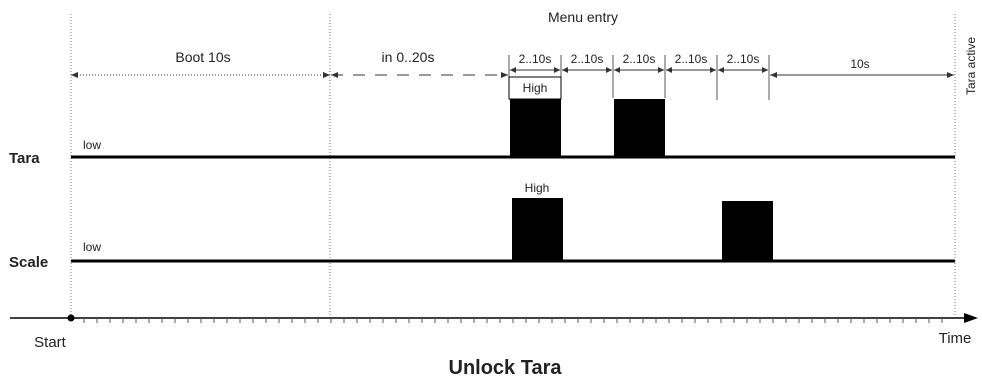  I want to click on tara-active-label: Tara active, so click(971, 66).